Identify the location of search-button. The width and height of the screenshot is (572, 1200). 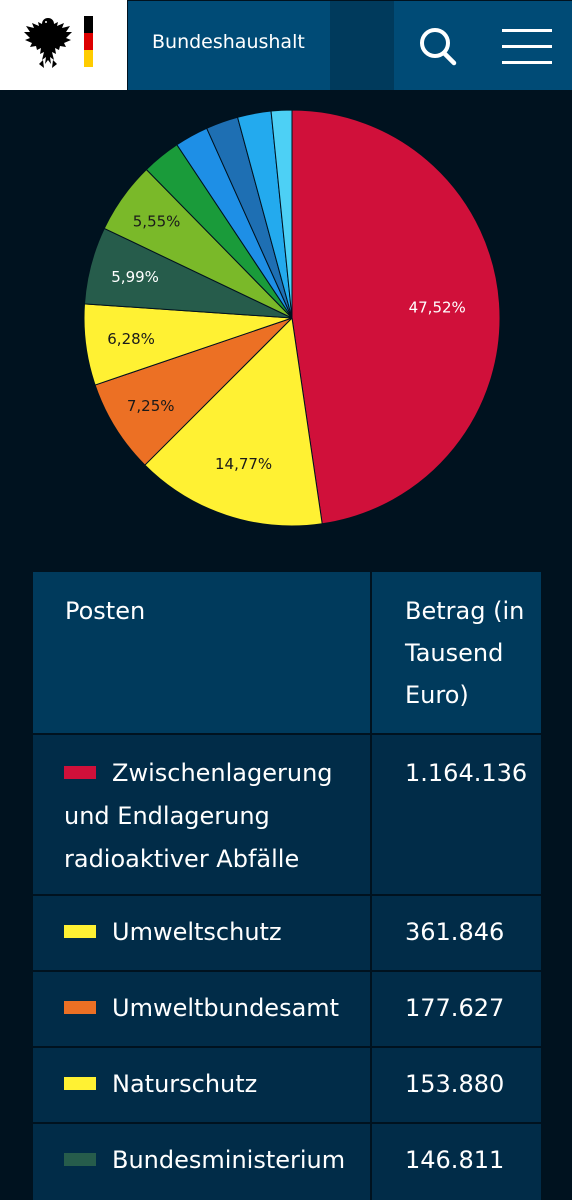
(438, 45).